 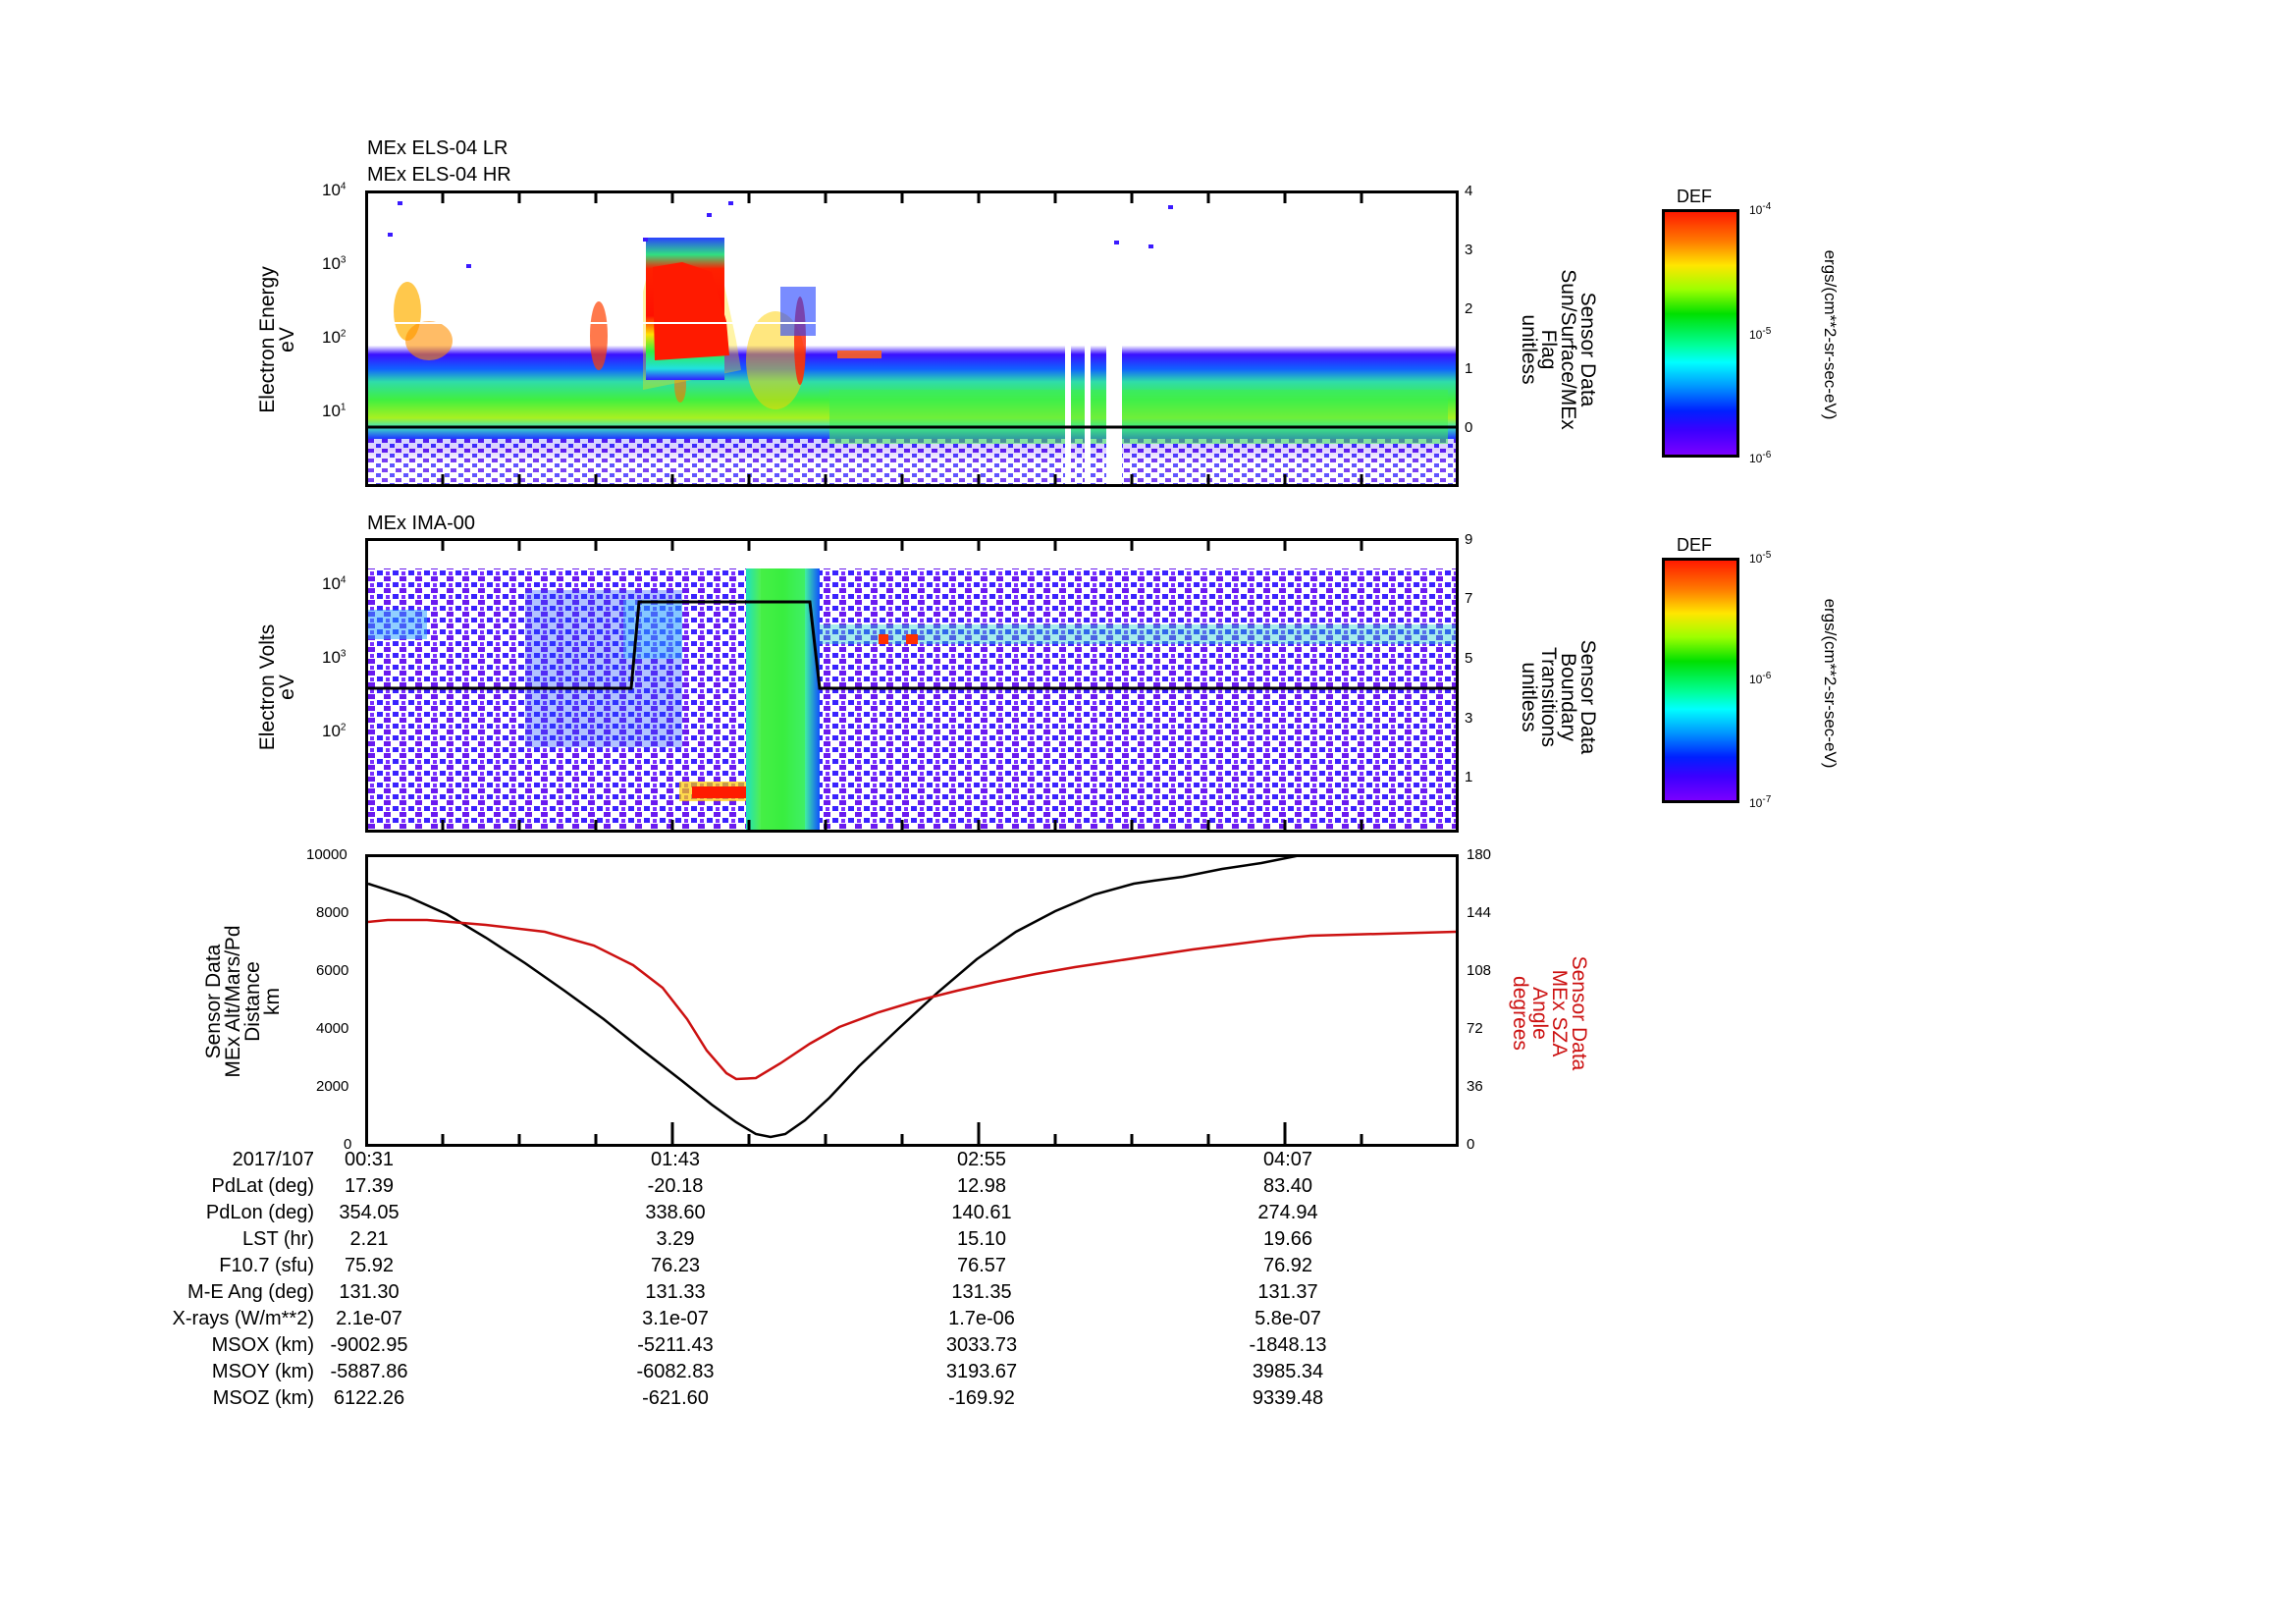 I want to click on top-colorbar-title: DEF, so click(x=1694, y=197).